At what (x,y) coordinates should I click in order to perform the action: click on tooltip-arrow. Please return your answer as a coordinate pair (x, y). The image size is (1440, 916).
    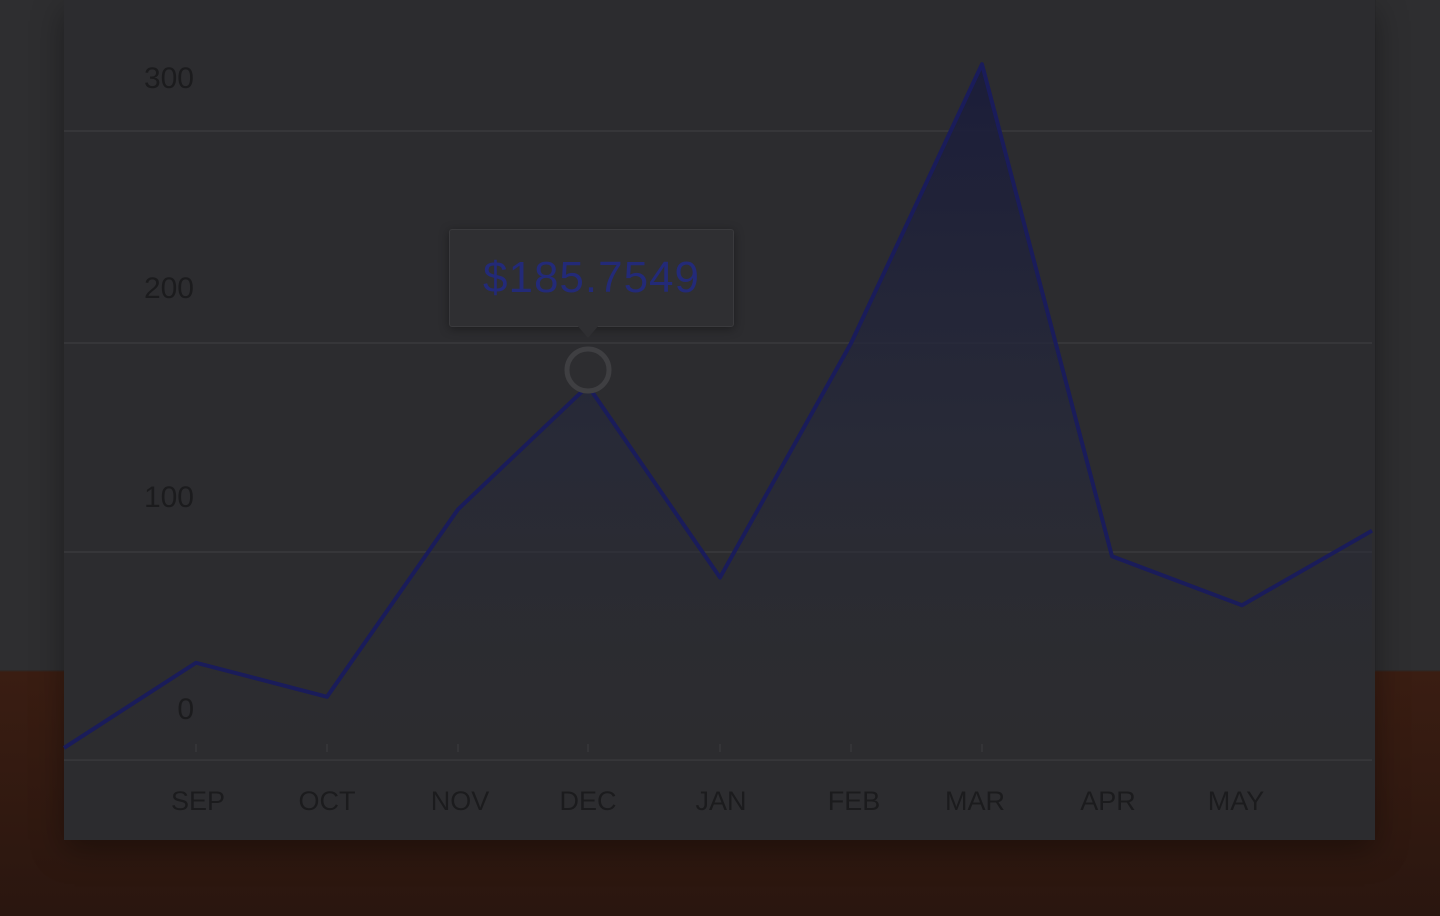
    Looking at the image, I should click on (588, 331).